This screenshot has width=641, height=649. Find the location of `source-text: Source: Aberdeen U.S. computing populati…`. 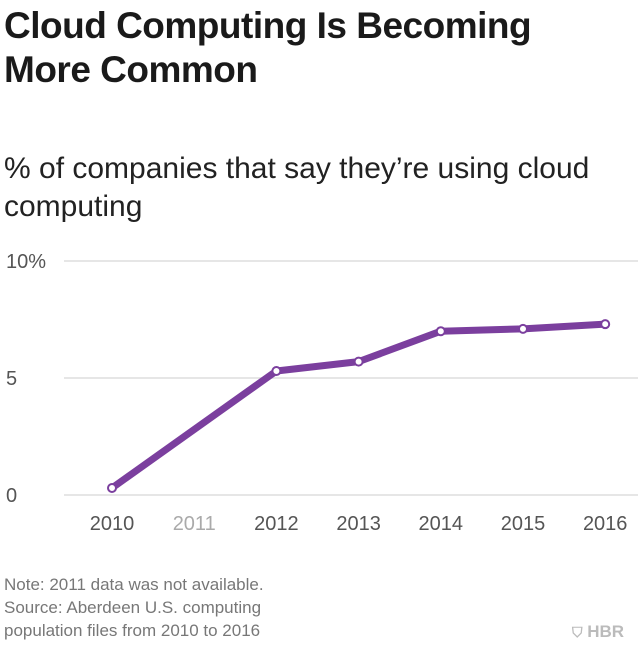

source-text: Source: Aberdeen U.S. computing populati… is located at coordinates (133, 619).